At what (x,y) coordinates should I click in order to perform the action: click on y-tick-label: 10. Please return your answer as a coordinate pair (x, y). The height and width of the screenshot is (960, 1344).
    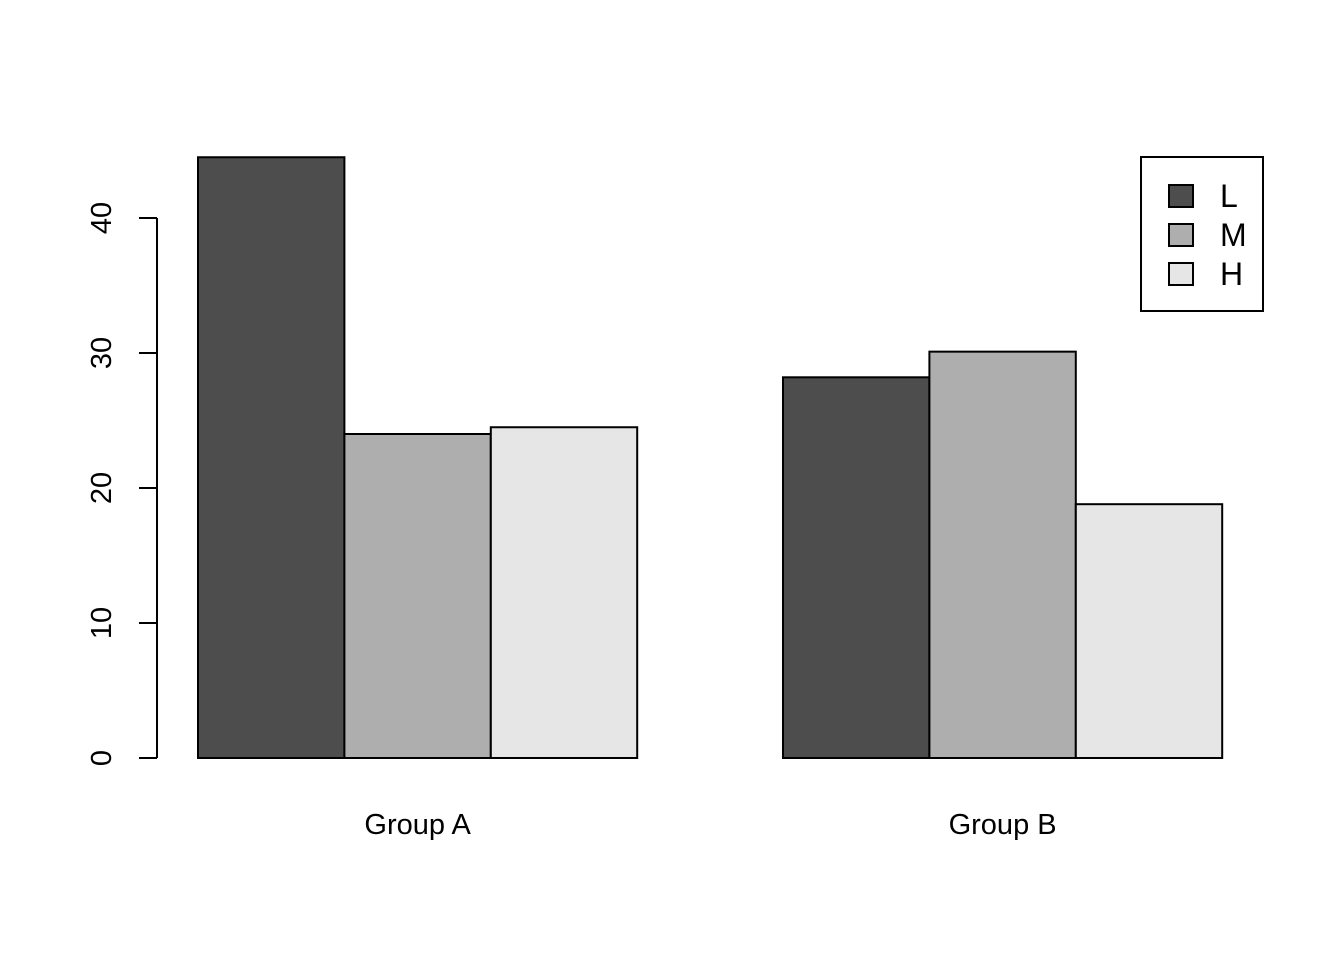
    Looking at the image, I should click on (102, 623).